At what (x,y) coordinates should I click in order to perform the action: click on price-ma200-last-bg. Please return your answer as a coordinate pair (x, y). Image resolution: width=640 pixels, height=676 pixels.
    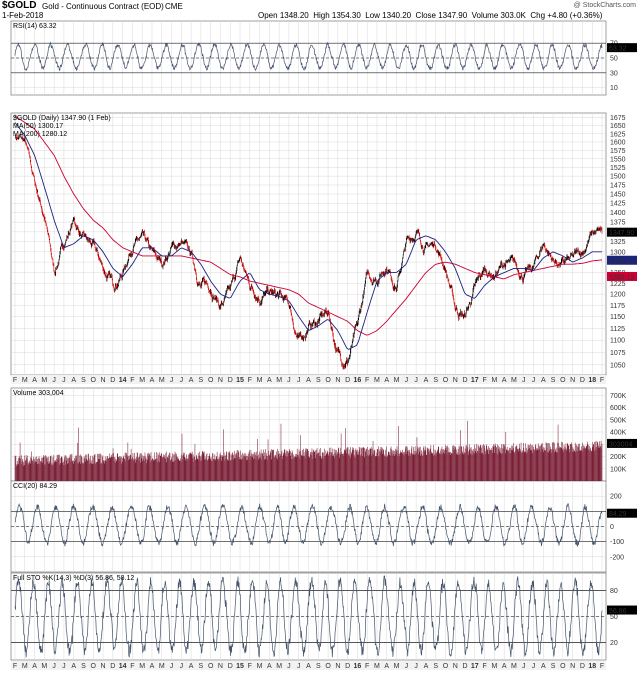
    Looking at the image, I should click on (622, 276).